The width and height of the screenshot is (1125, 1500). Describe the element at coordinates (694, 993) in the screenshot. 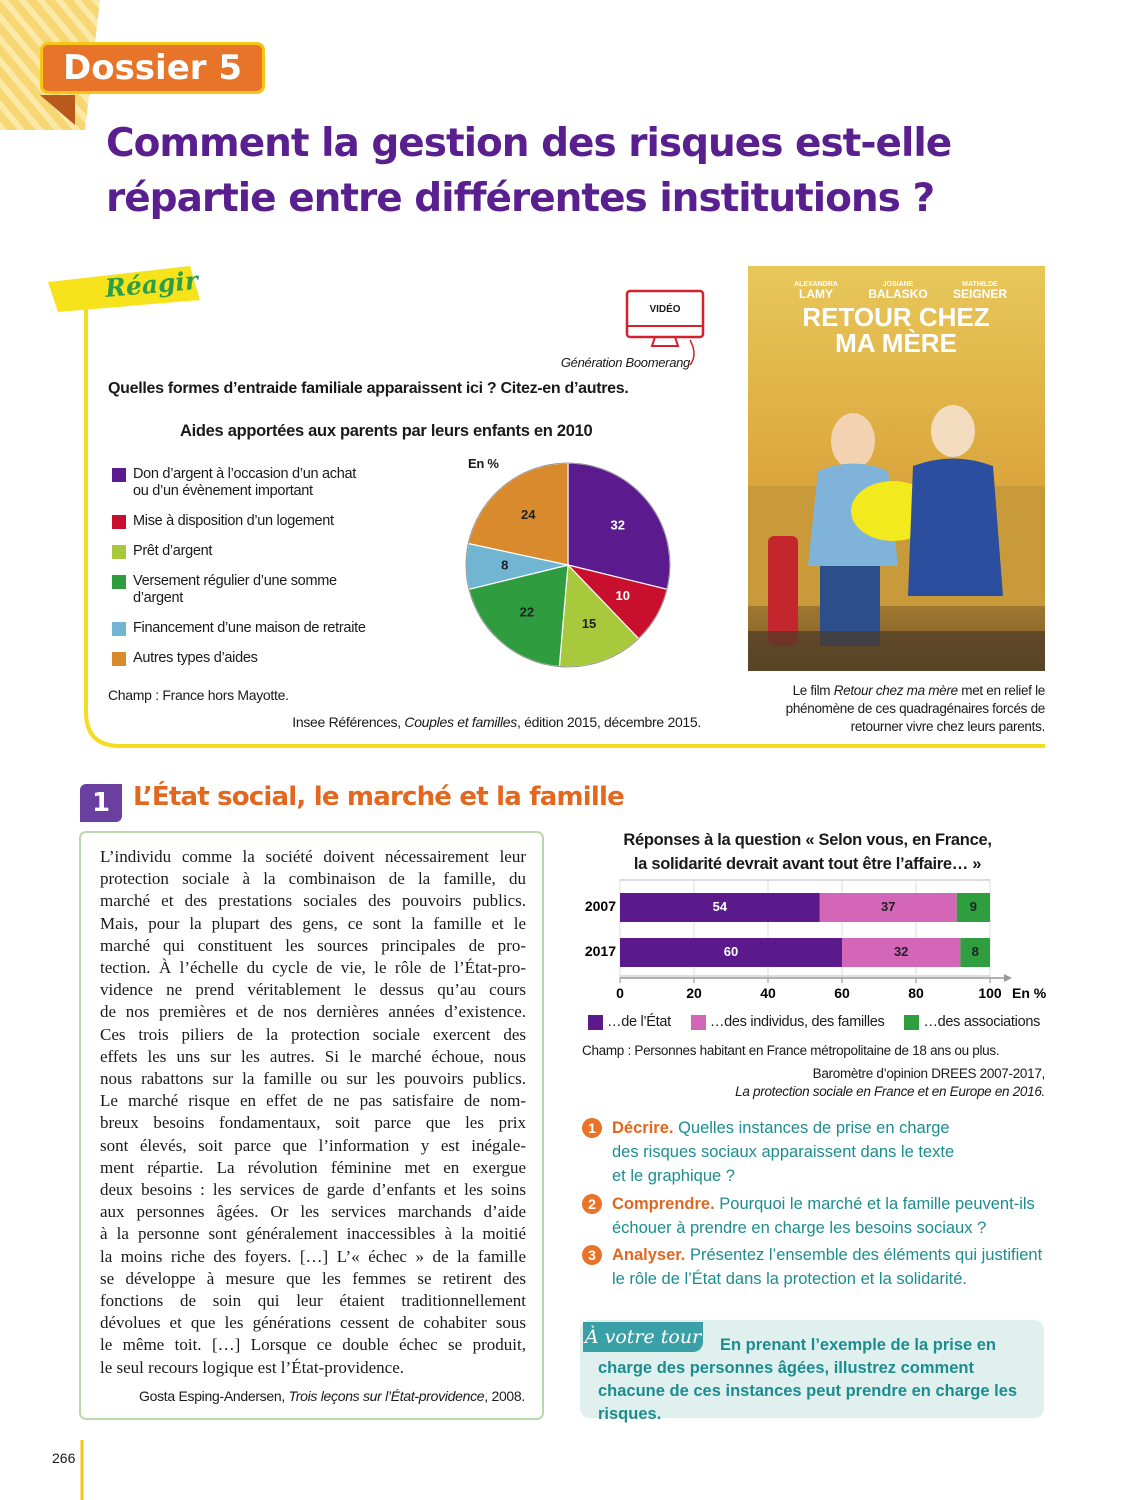

I see `x-tick-label: 20` at that location.